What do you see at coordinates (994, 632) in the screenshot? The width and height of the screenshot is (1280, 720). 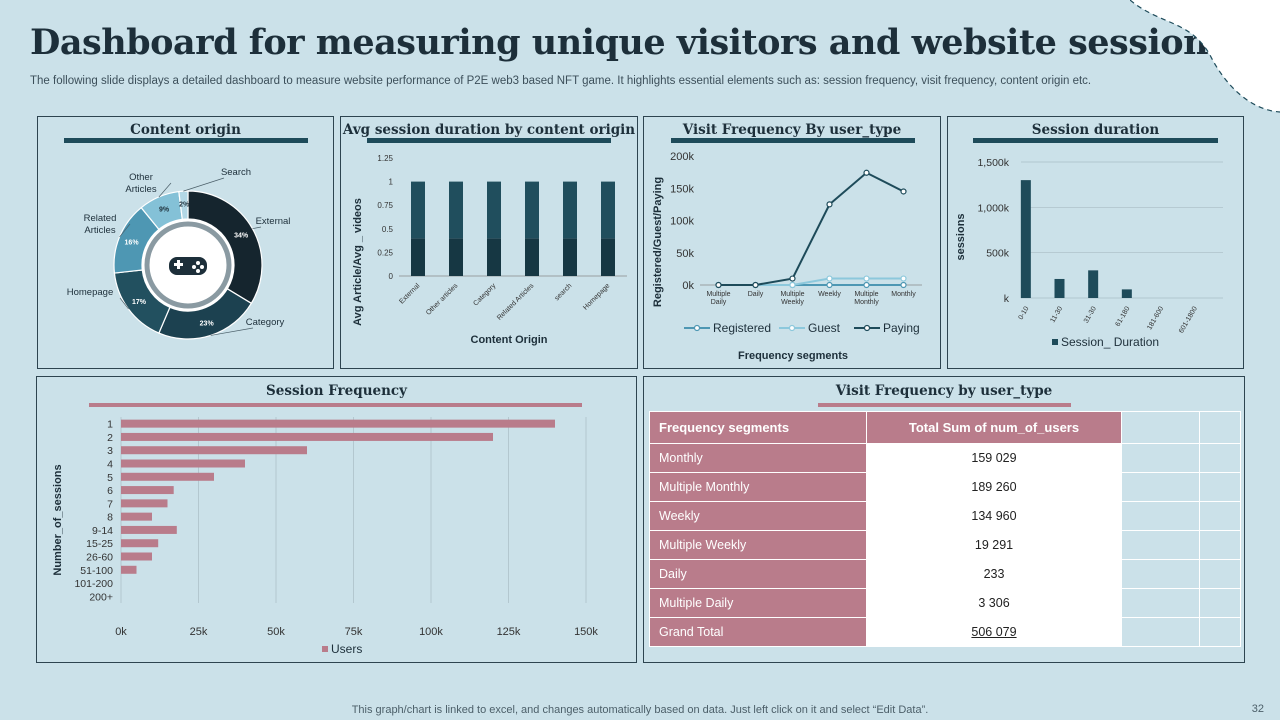 I see `grand-total-value: 506 079` at bounding box center [994, 632].